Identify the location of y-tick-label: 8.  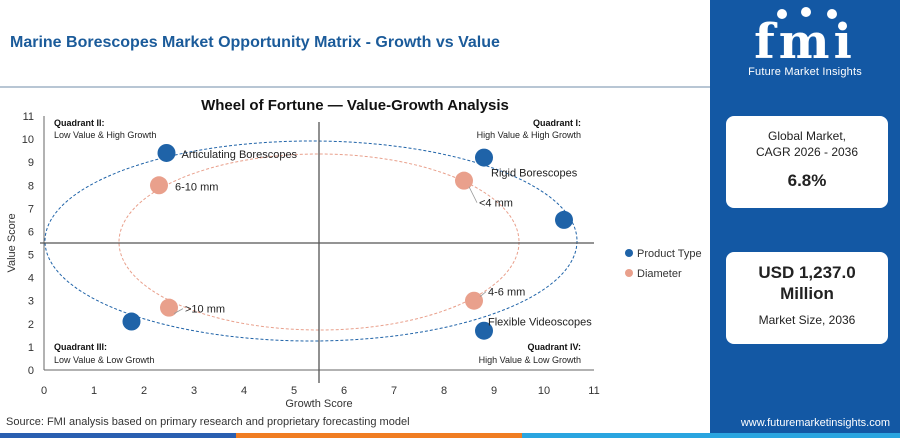
(31, 186).